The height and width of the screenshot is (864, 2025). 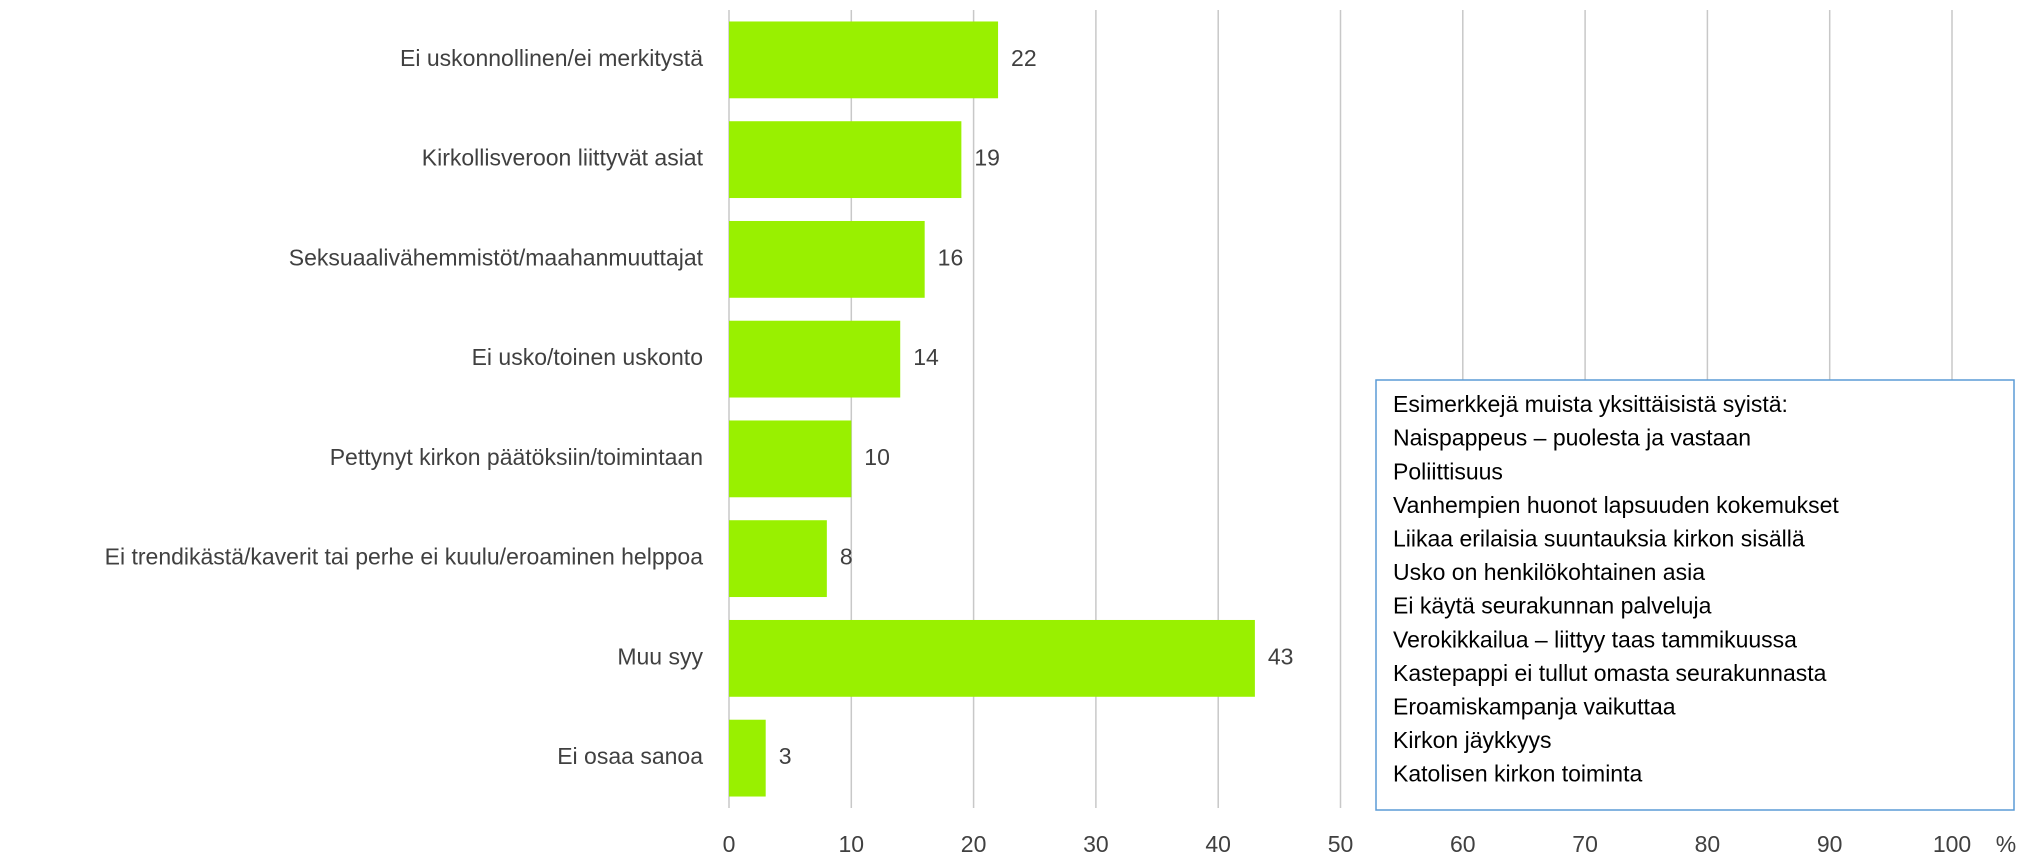 I want to click on x-tick-label: 0, so click(x=729, y=844).